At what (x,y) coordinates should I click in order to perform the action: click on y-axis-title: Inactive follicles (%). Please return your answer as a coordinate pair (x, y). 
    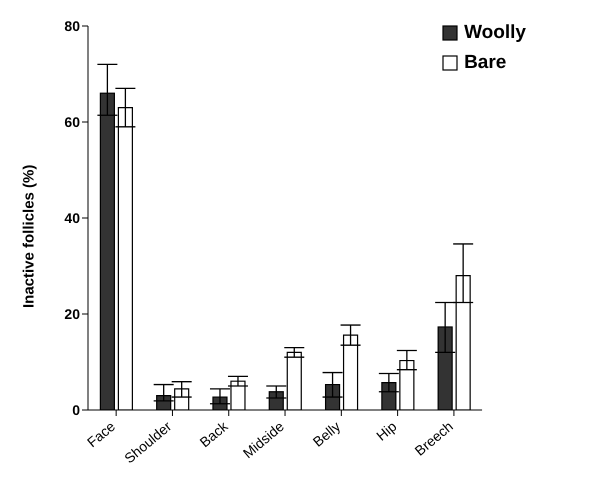
    Looking at the image, I should click on (29, 236).